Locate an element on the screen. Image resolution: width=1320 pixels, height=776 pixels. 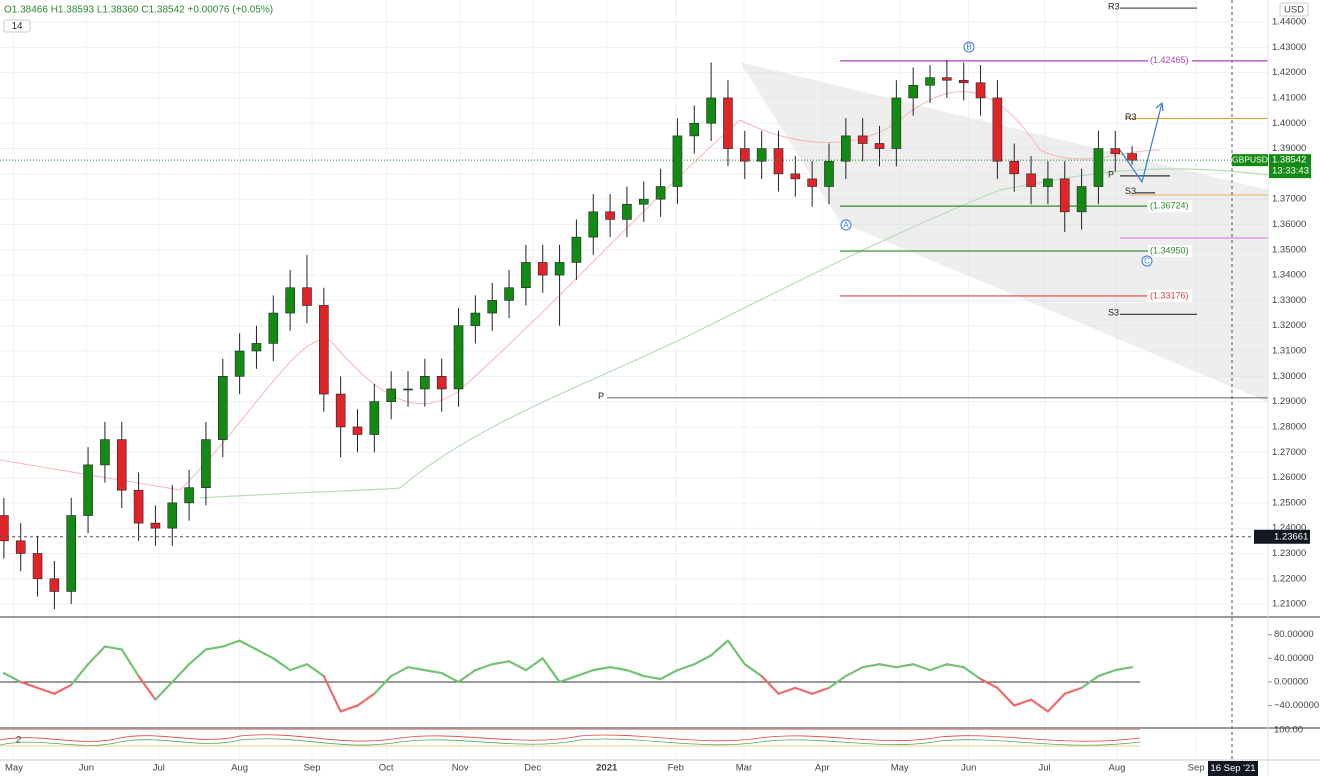
last-price-box is located at coordinates (1290, 166).